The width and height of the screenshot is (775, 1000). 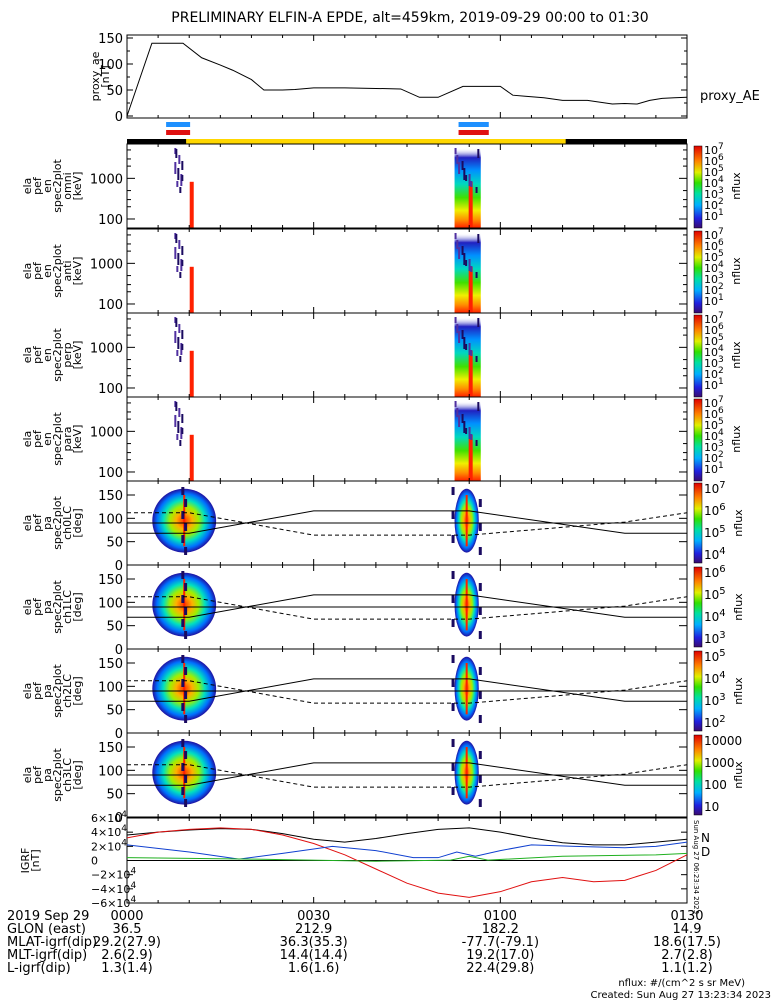 What do you see at coordinates (500, 929) in the screenshot?
I see `footer-value: 182.2` at bounding box center [500, 929].